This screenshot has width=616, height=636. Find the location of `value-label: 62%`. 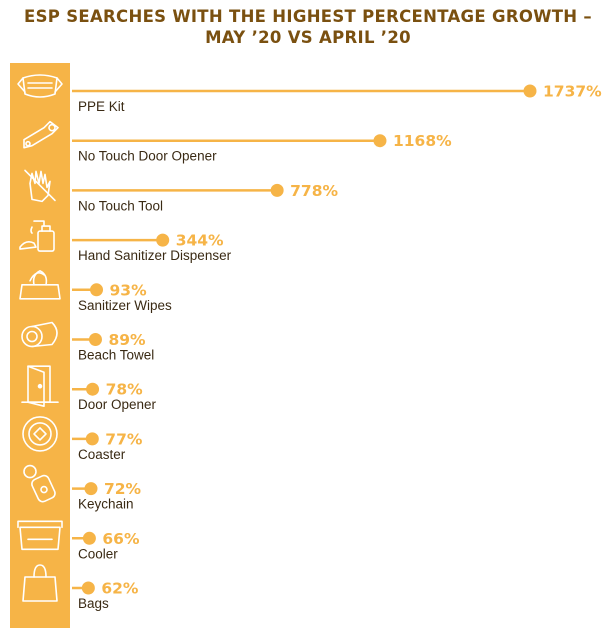

value-label: 62% is located at coordinates (120, 589).